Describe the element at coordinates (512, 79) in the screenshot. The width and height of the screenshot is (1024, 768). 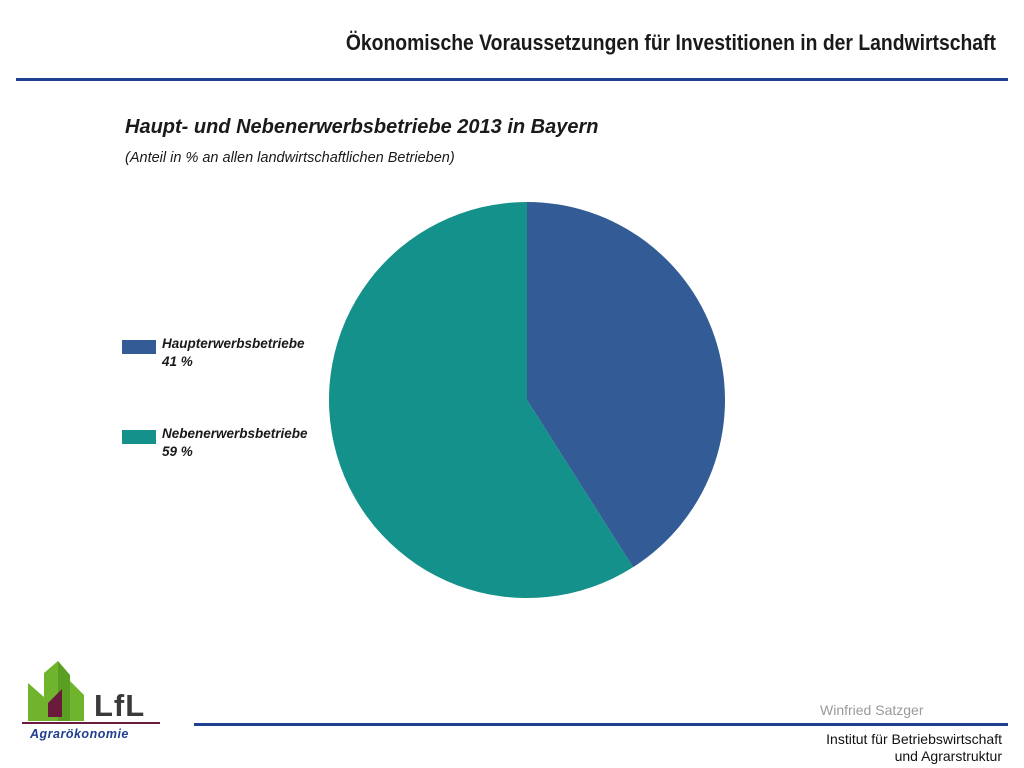
I see `title-divider` at that location.